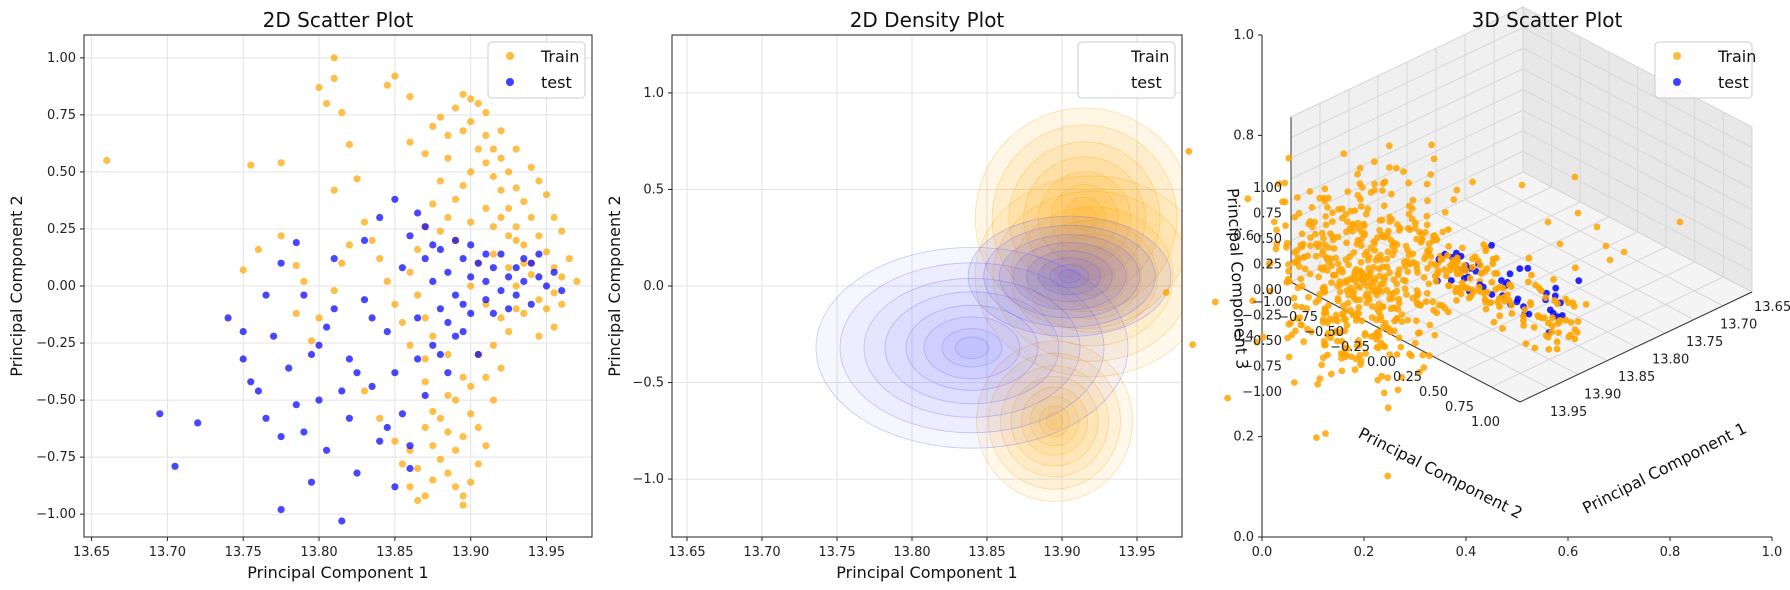 This screenshot has width=1790, height=590. I want to click on pc3-tick-label: 0.50, so click(1267, 239).